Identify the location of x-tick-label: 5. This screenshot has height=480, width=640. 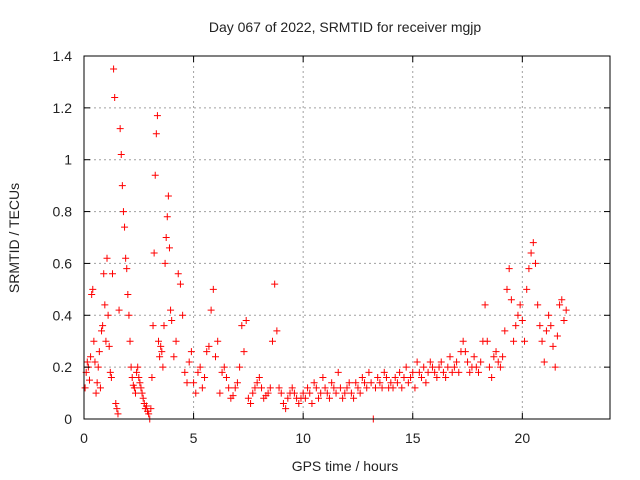
(194, 438).